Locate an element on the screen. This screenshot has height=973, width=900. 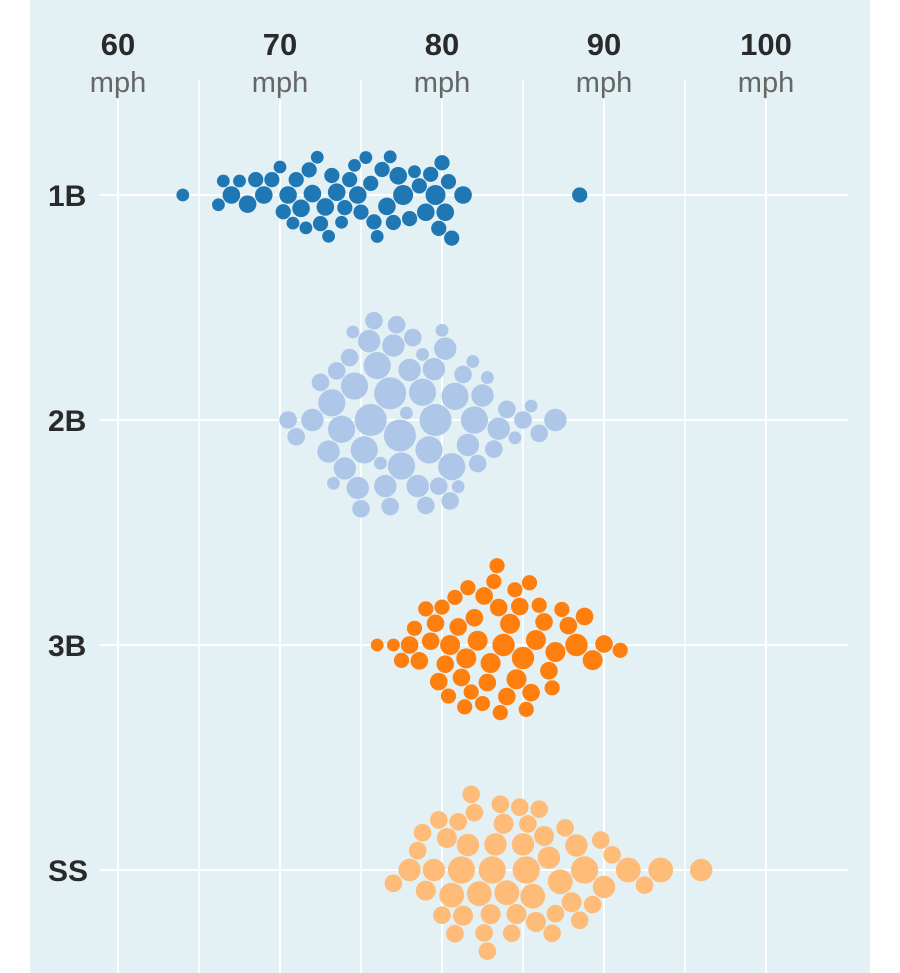
x-tick-label: 70 is located at coordinates (280, 44).